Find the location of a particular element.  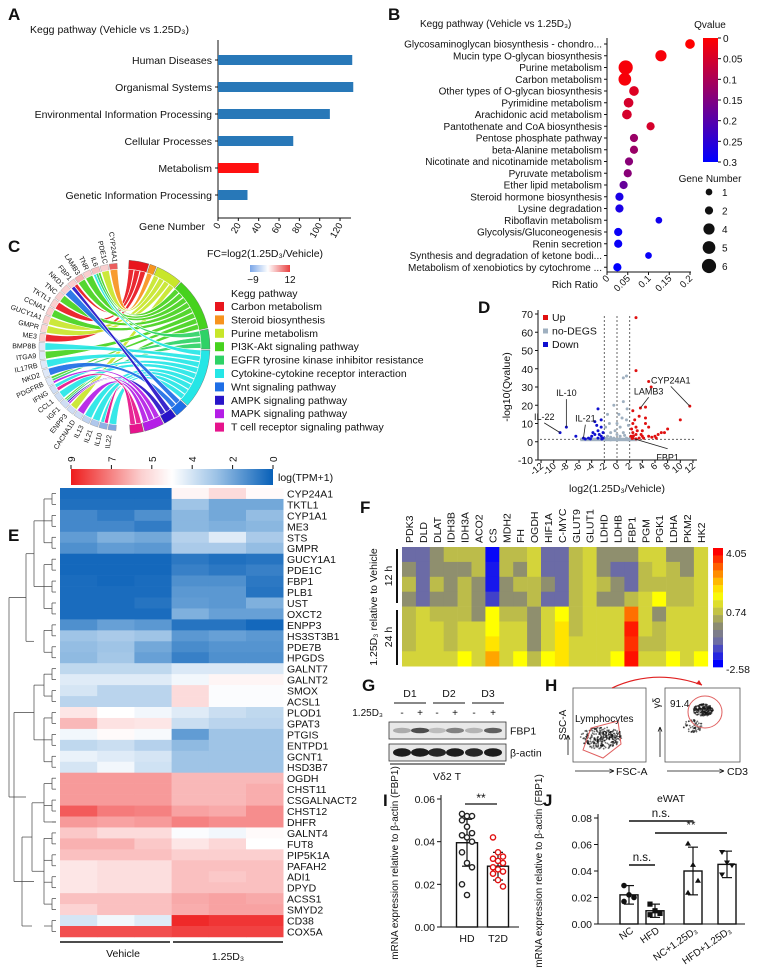

column-label: GLUT9 is located at coordinates (577, 526).